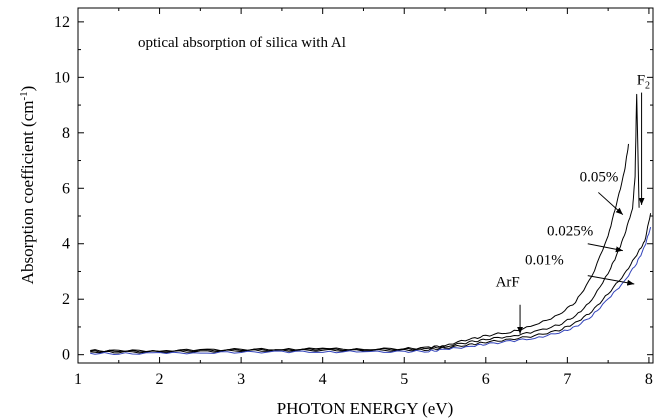 The width and height of the screenshot is (657, 419). What do you see at coordinates (486, 379) in the screenshot?
I see `x-tick-label: 6` at bounding box center [486, 379].